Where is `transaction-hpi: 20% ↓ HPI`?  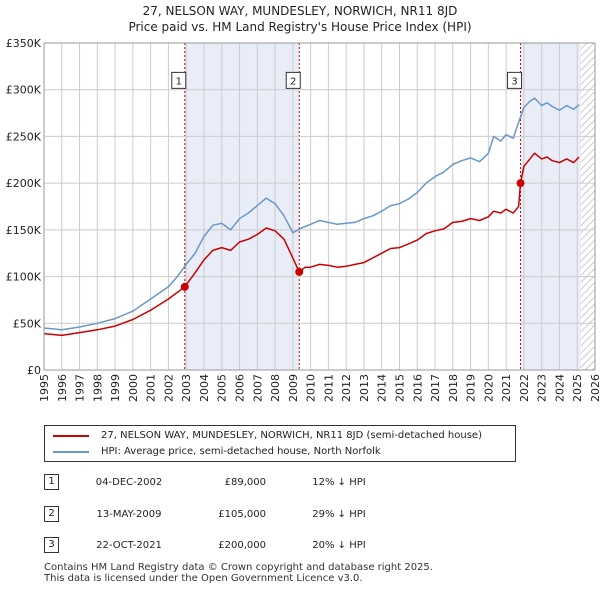 transaction-hpi: 20% ↓ HPI is located at coordinates (339, 545).